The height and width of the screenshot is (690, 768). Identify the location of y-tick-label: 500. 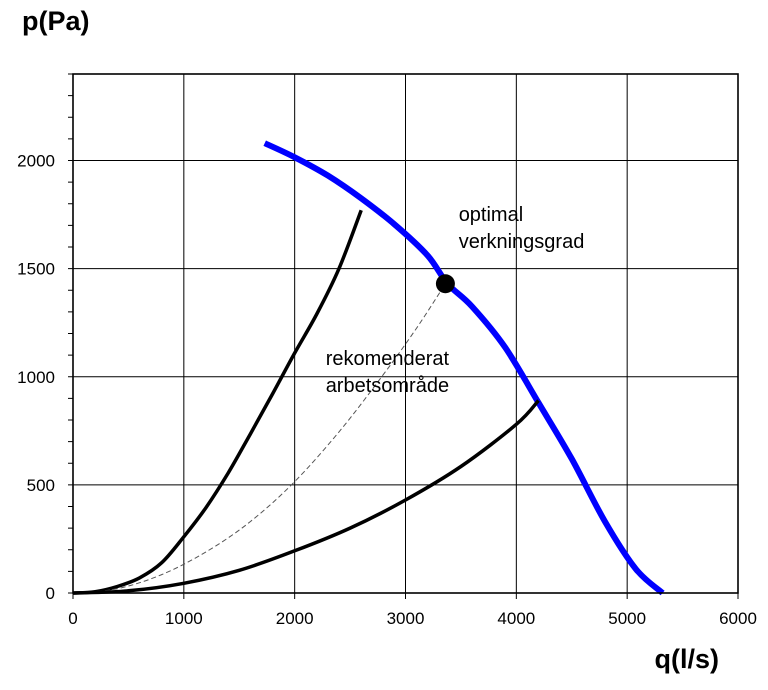
(41, 485).